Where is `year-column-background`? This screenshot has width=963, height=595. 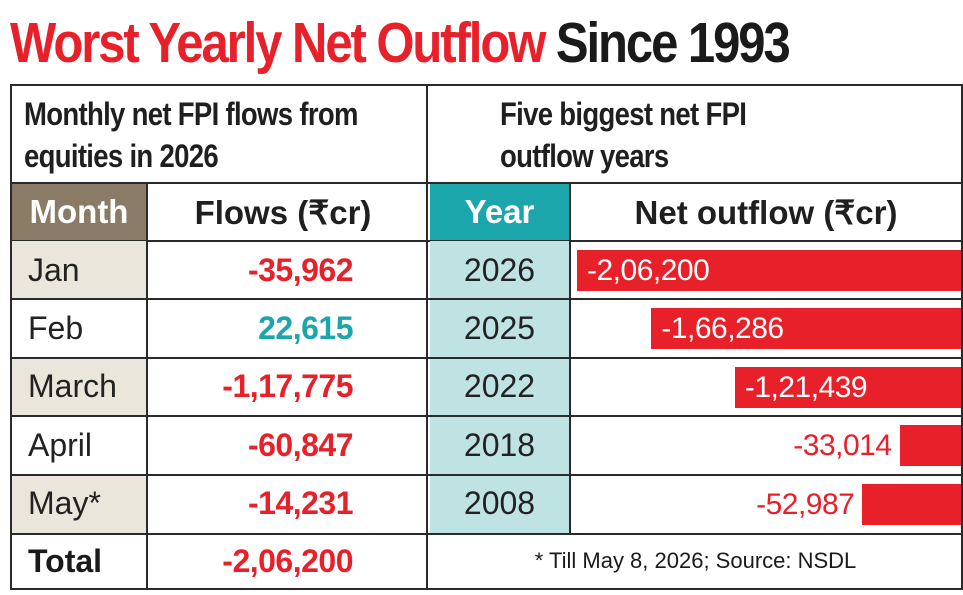 year-column-background is located at coordinates (499, 387).